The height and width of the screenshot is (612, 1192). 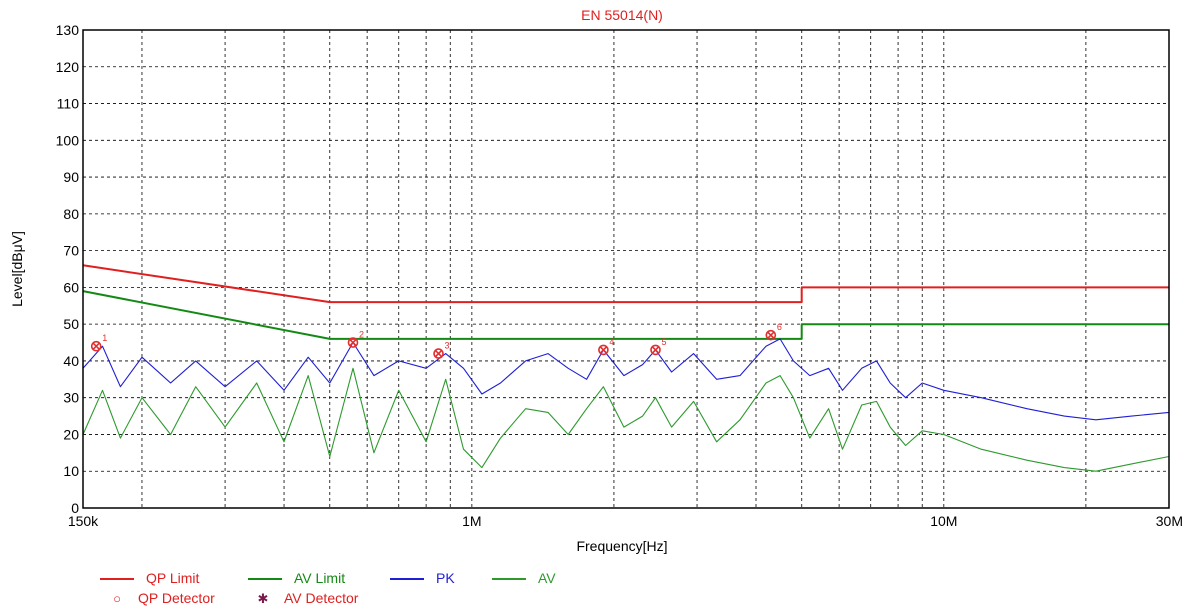 What do you see at coordinates (626, 379) in the screenshot?
I see `series-line-pk` at bounding box center [626, 379].